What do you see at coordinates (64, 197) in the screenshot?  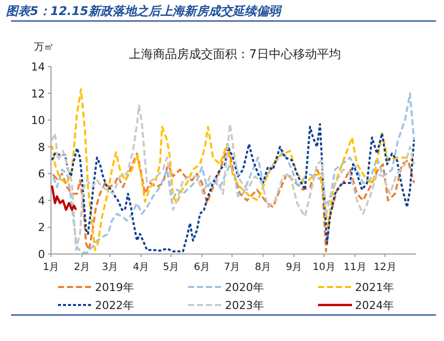 I see `line-series` at bounding box center [64, 197].